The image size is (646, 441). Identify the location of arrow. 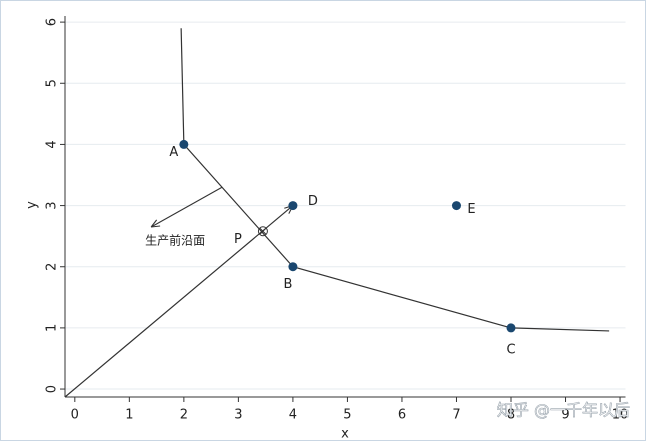
(186, 207).